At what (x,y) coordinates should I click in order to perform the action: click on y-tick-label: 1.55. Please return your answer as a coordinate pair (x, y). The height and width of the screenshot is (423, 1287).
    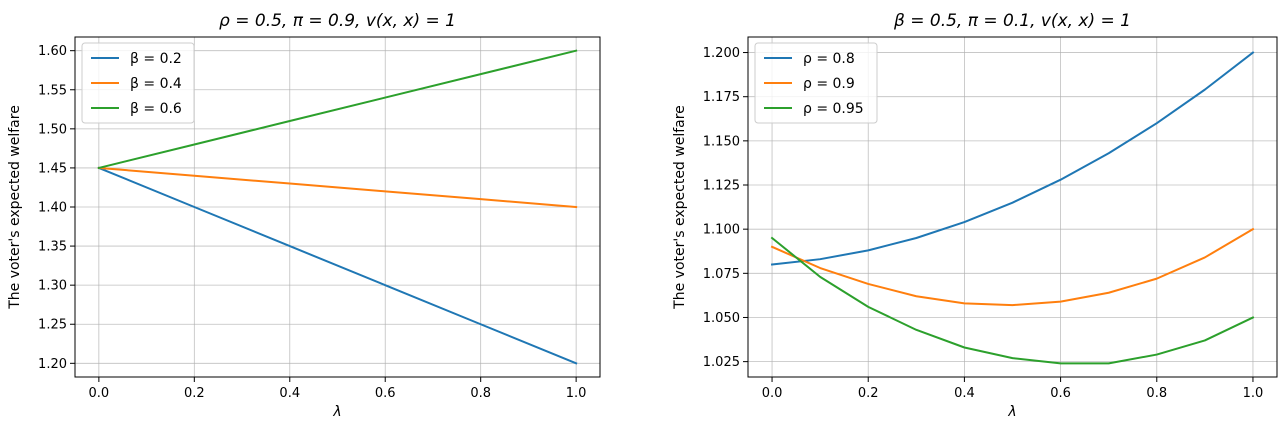
    Looking at the image, I should click on (52, 90).